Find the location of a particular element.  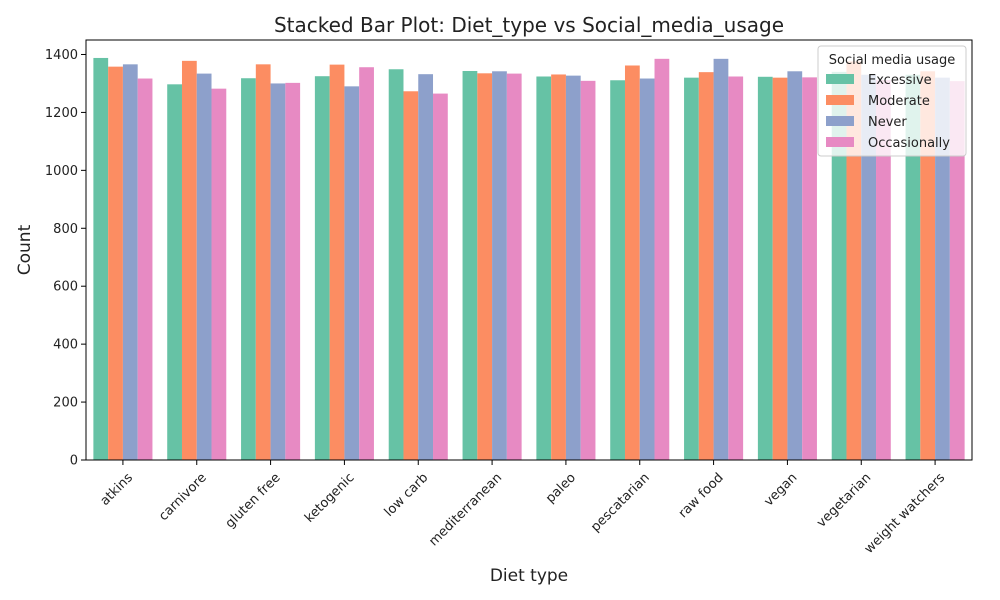

x-axis-label: Diet type is located at coordinates (529, 576).